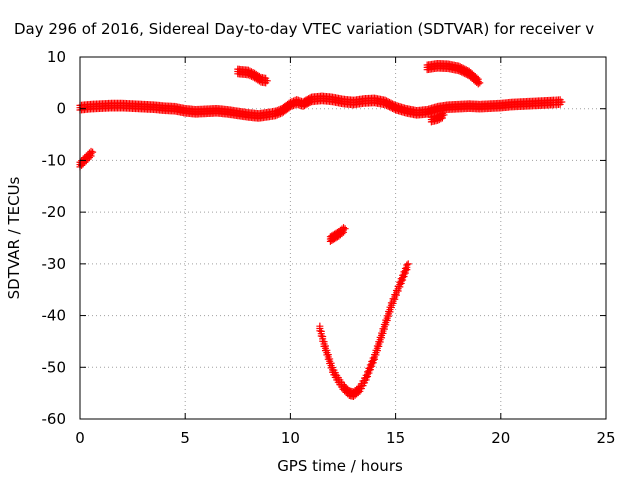  I want to click on x-tick-label: 10, so click(290, 438).